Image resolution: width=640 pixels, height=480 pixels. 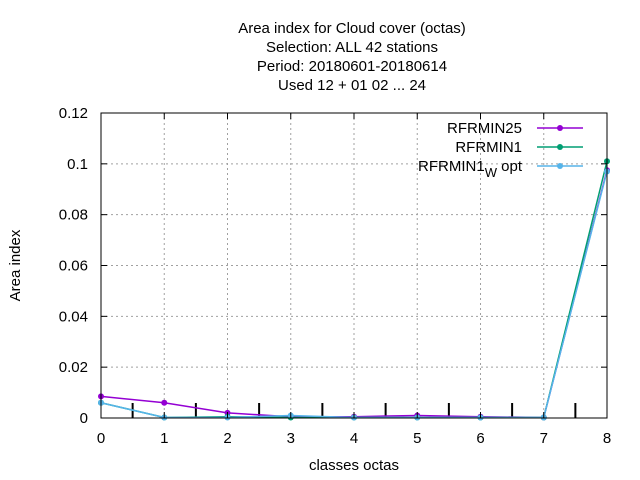 I want to click on y-tick-label: 0.12, so click(x=73, y=113).